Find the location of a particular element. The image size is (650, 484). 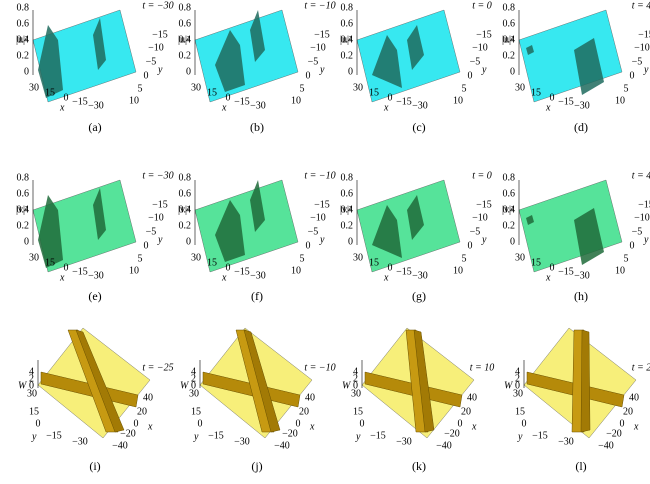

x-tick-label: −15 is located at coordinates (80, 271).